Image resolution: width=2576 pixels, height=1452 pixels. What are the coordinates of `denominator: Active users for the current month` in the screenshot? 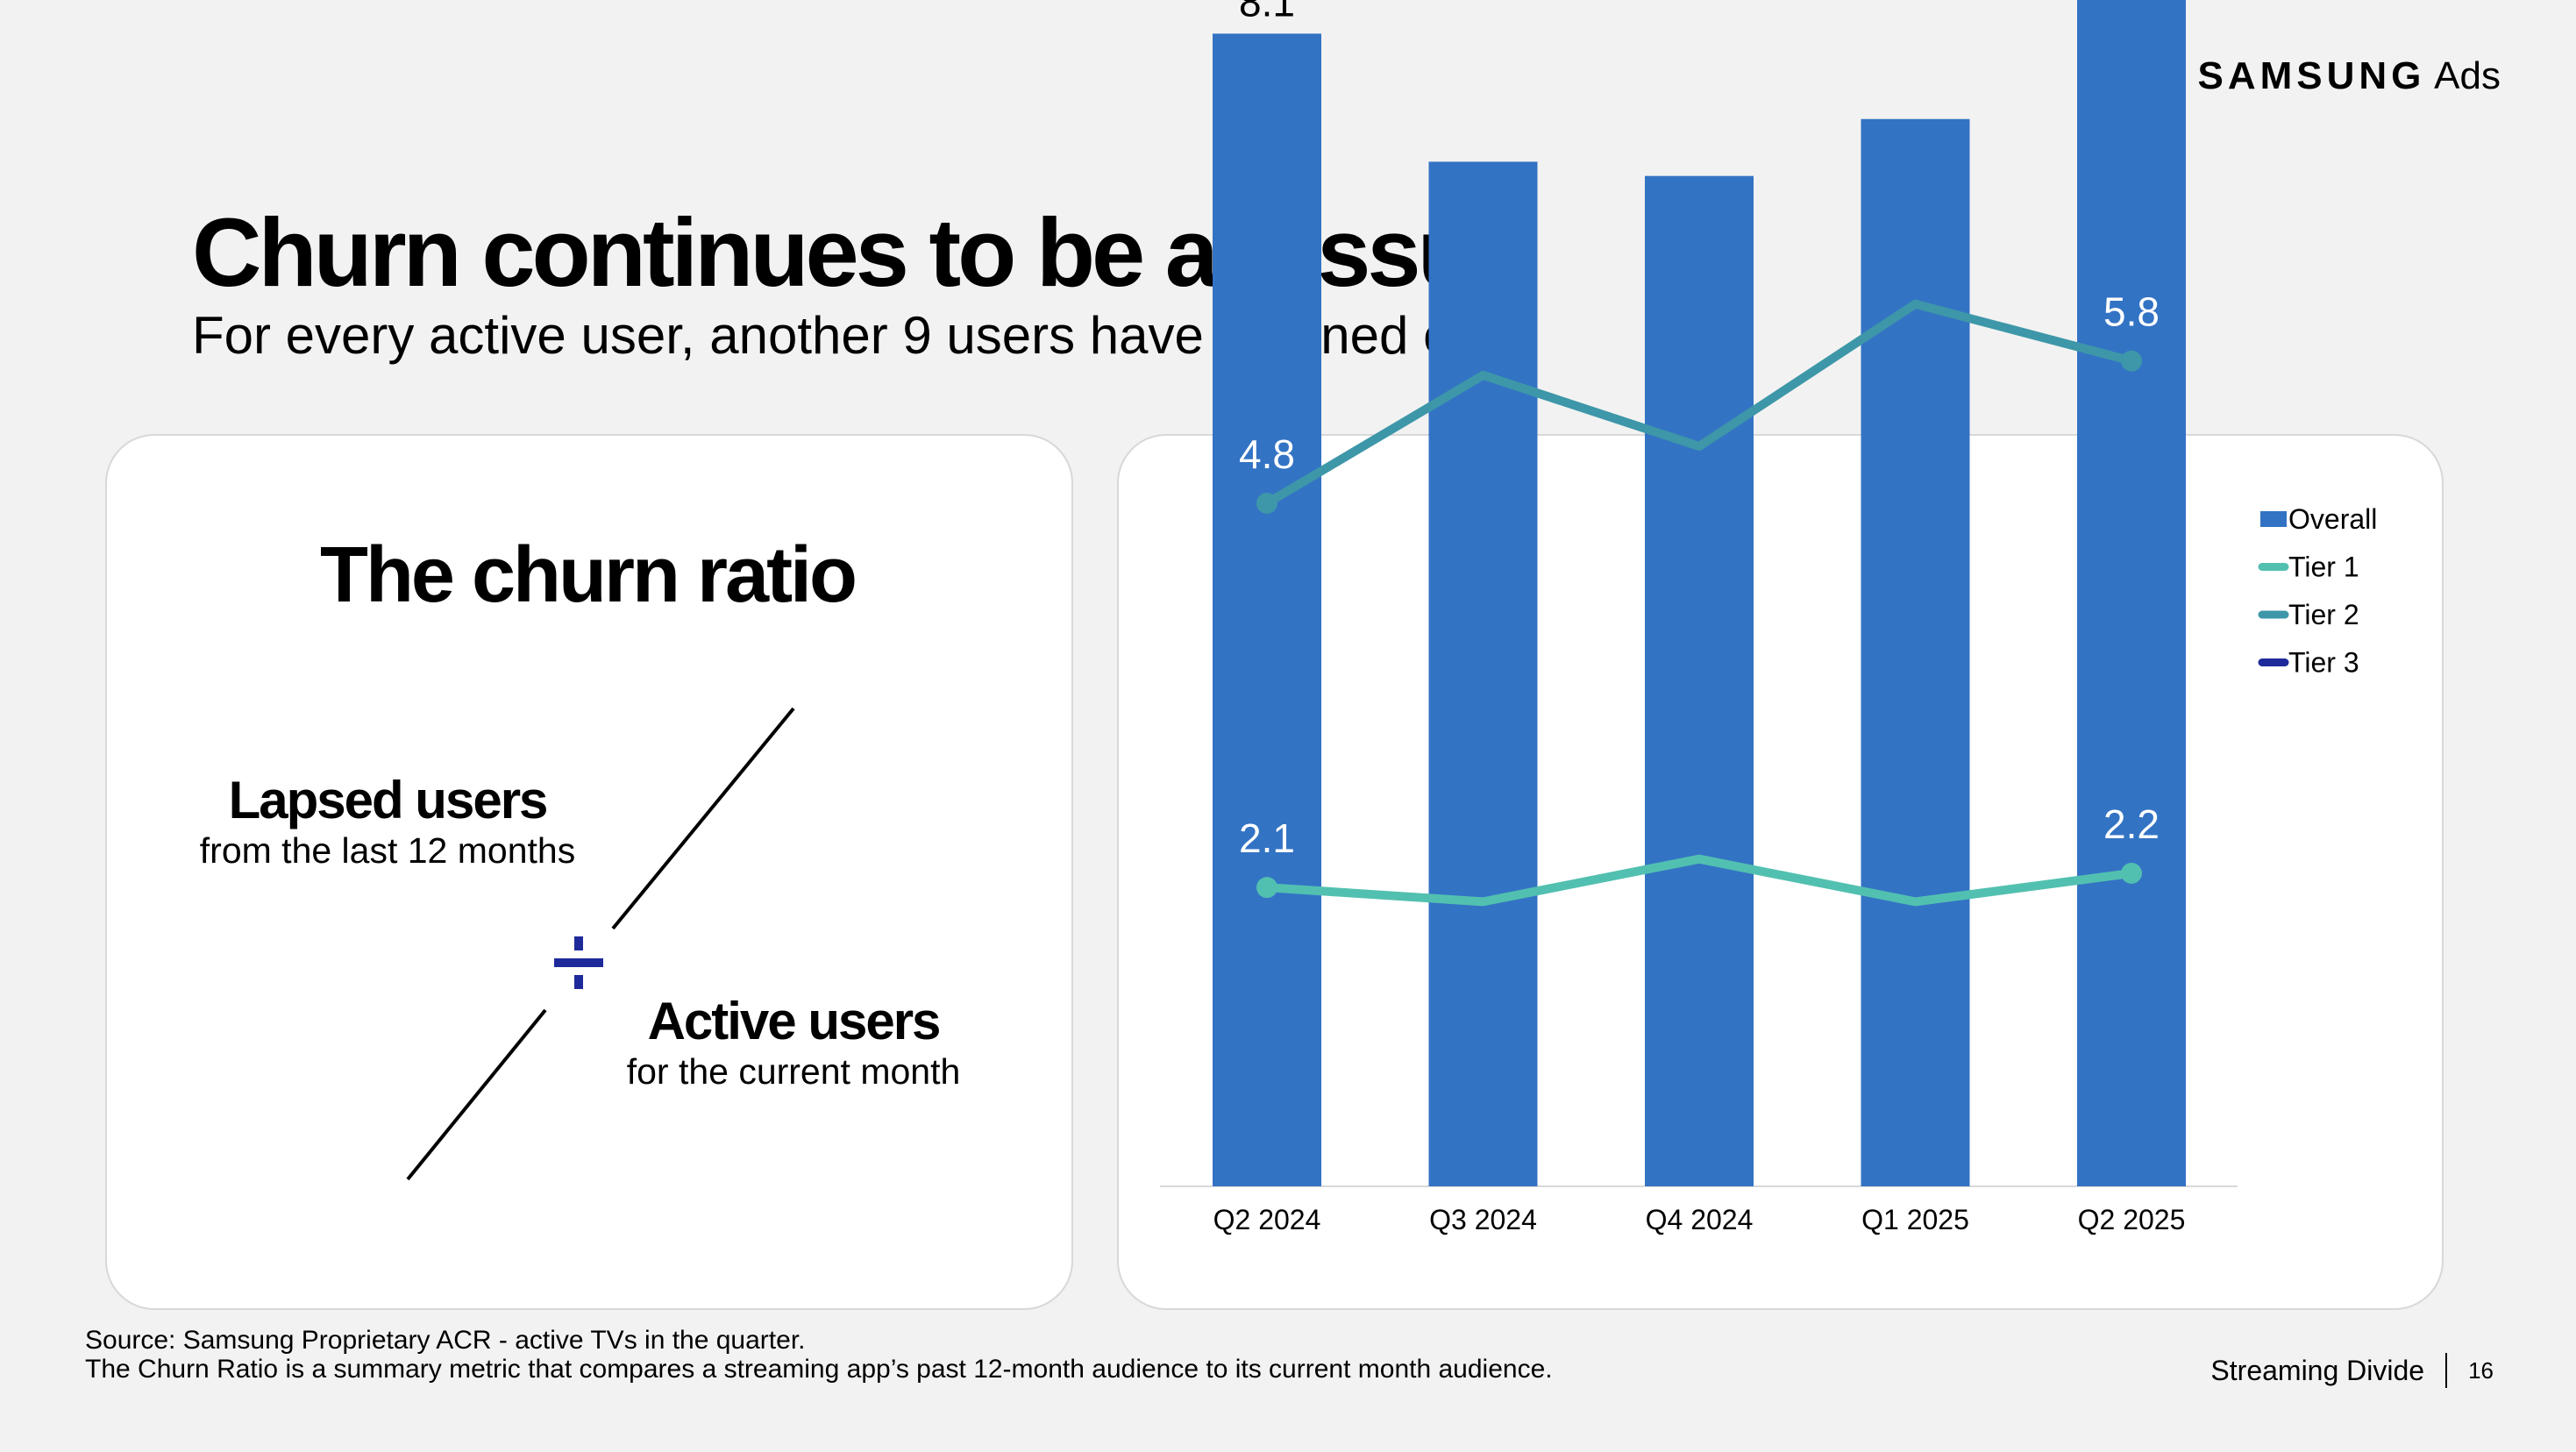 It's located at (793, 1042).